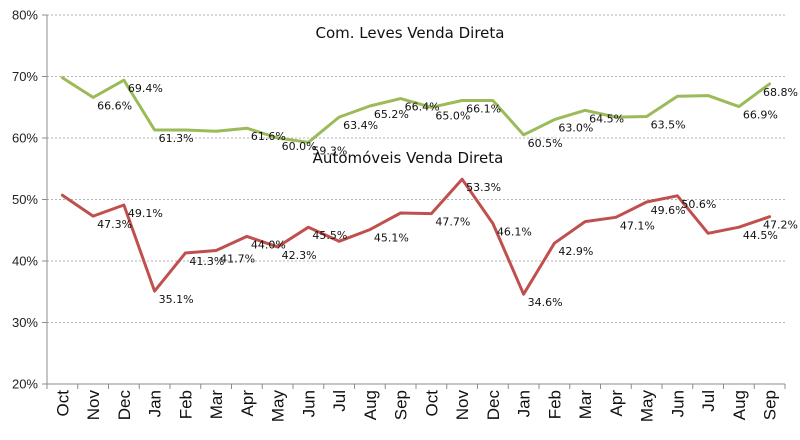 Image resolution: width=800 pixels, height=440 pixels. I want to click on data-label: 53.3%, so click(483, 187).